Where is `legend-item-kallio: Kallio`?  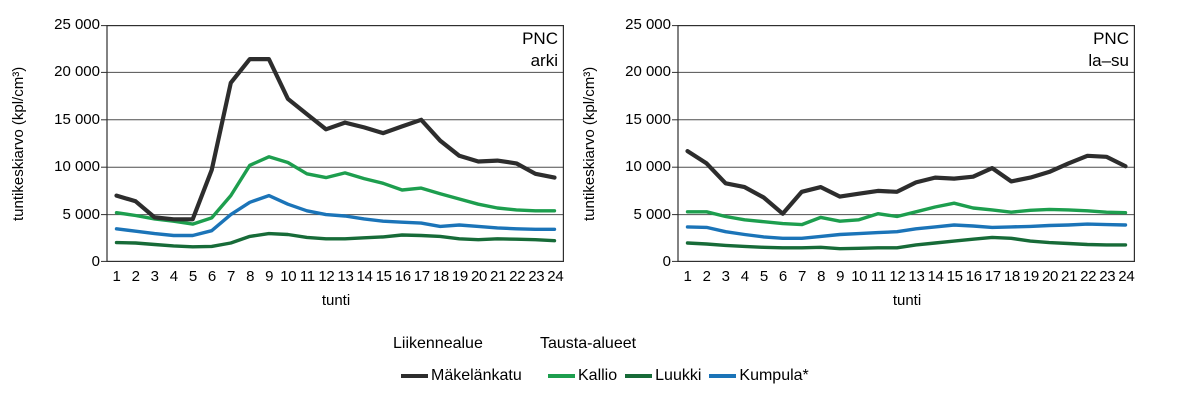
legend-item-kallio: Kallio is located at coordinates (582, 376).